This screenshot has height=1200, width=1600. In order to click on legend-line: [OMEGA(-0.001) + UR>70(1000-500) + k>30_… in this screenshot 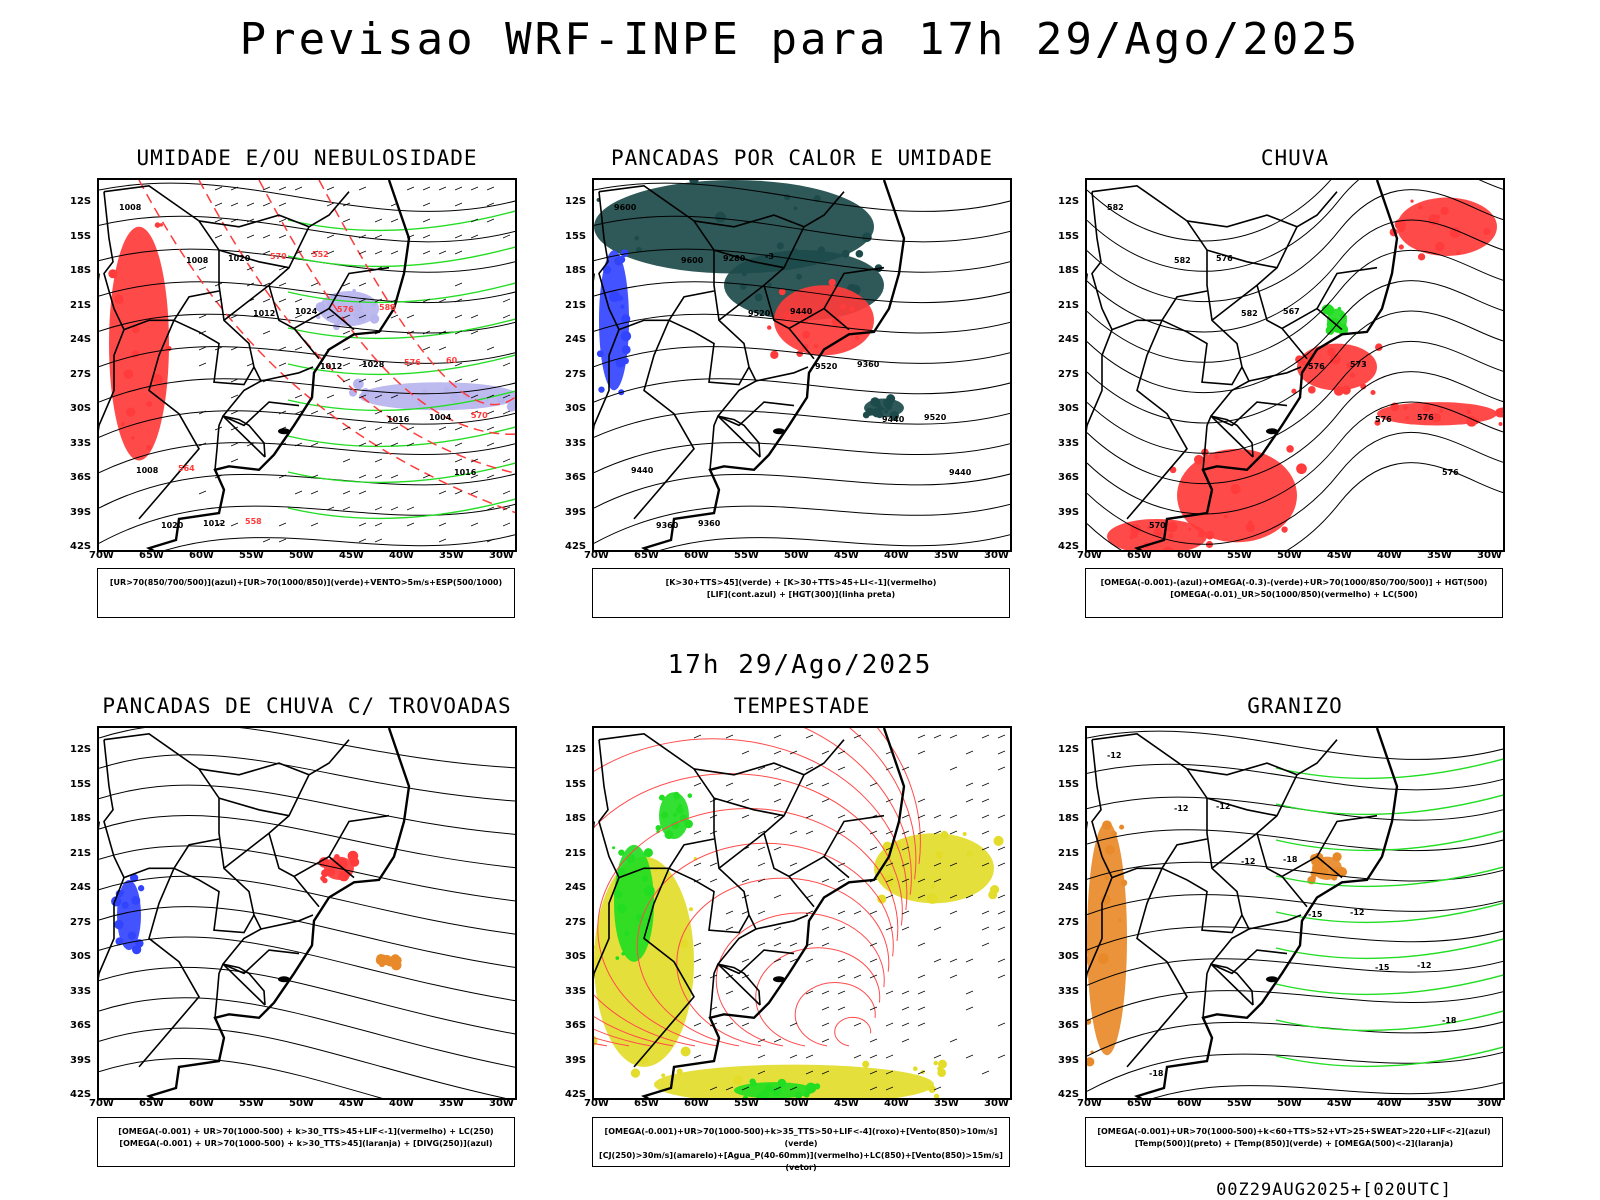, I will do `click(306, 1131)`.